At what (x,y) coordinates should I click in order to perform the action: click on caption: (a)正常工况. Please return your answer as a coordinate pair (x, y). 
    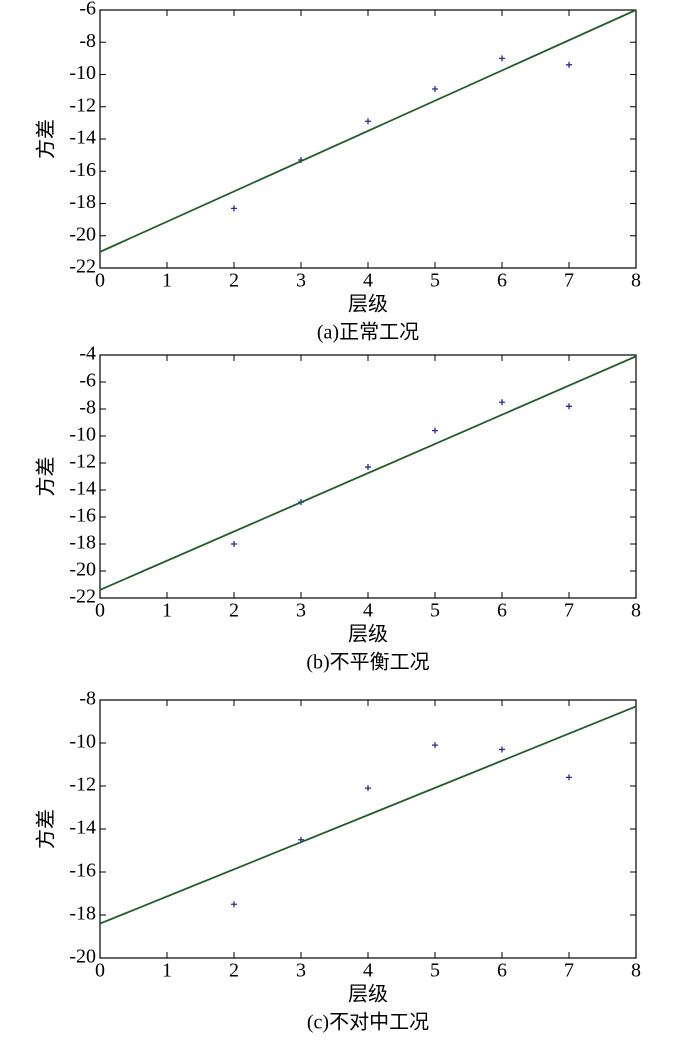
    Looking at the image, I should click on (368, 332).